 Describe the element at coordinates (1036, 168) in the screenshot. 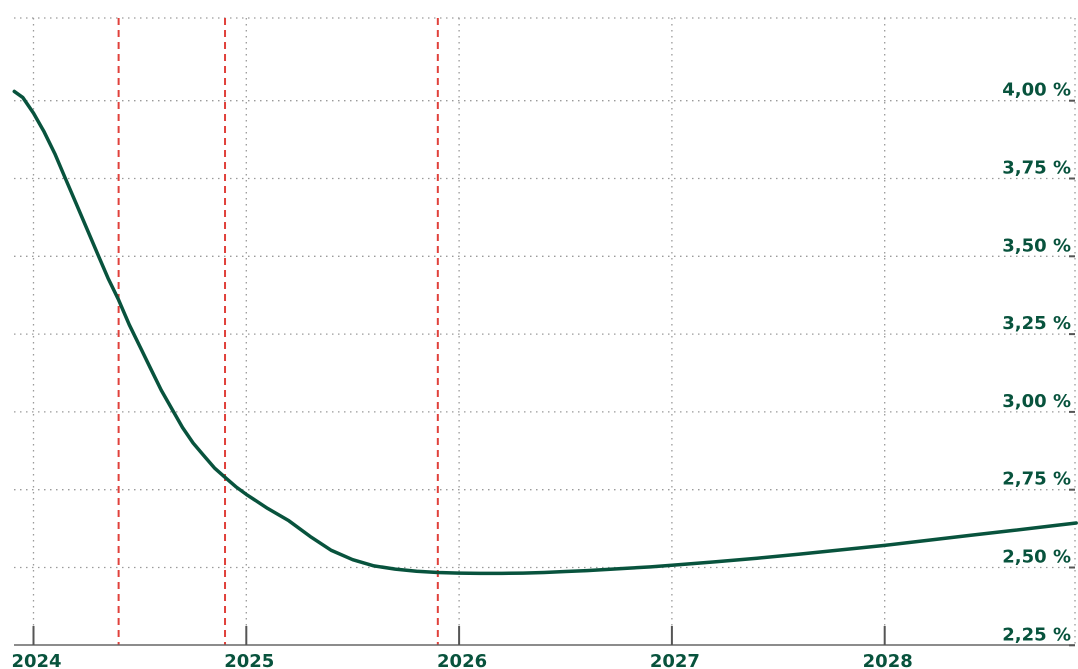

I see `y-tick-label: 3,75 %` at that location.